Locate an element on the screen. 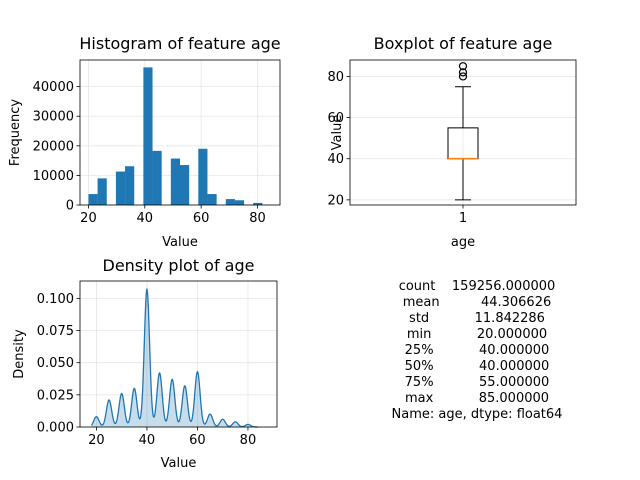 Image resolution: width=640 pixels, height=480 pixels. stat-row-min: min 20.000000 is located at coordinates (477, 334).